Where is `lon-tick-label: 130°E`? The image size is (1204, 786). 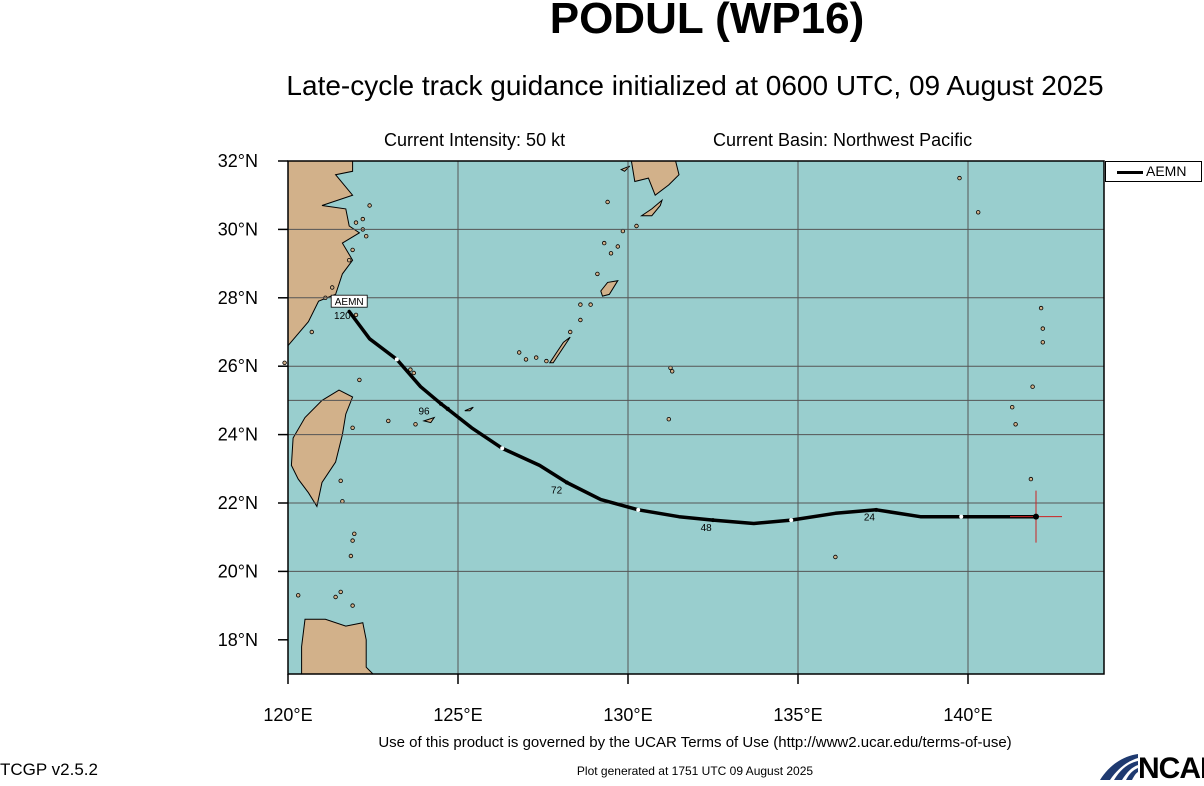
lon-tick-label: 130°E is located at coordinates (627, 715).